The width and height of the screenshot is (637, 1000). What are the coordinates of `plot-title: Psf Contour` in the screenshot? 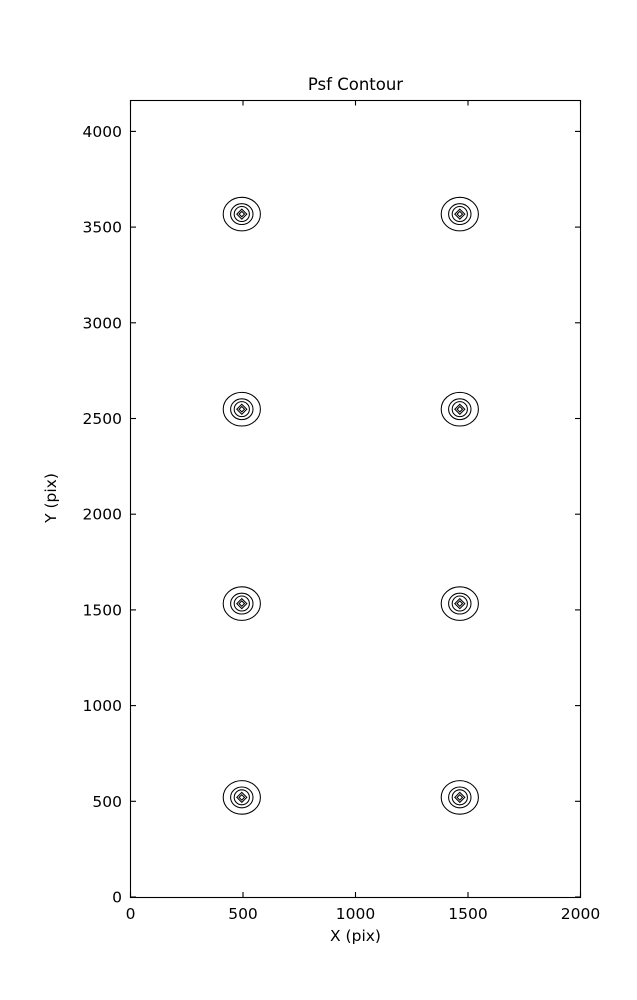 It's located at (355, 84).